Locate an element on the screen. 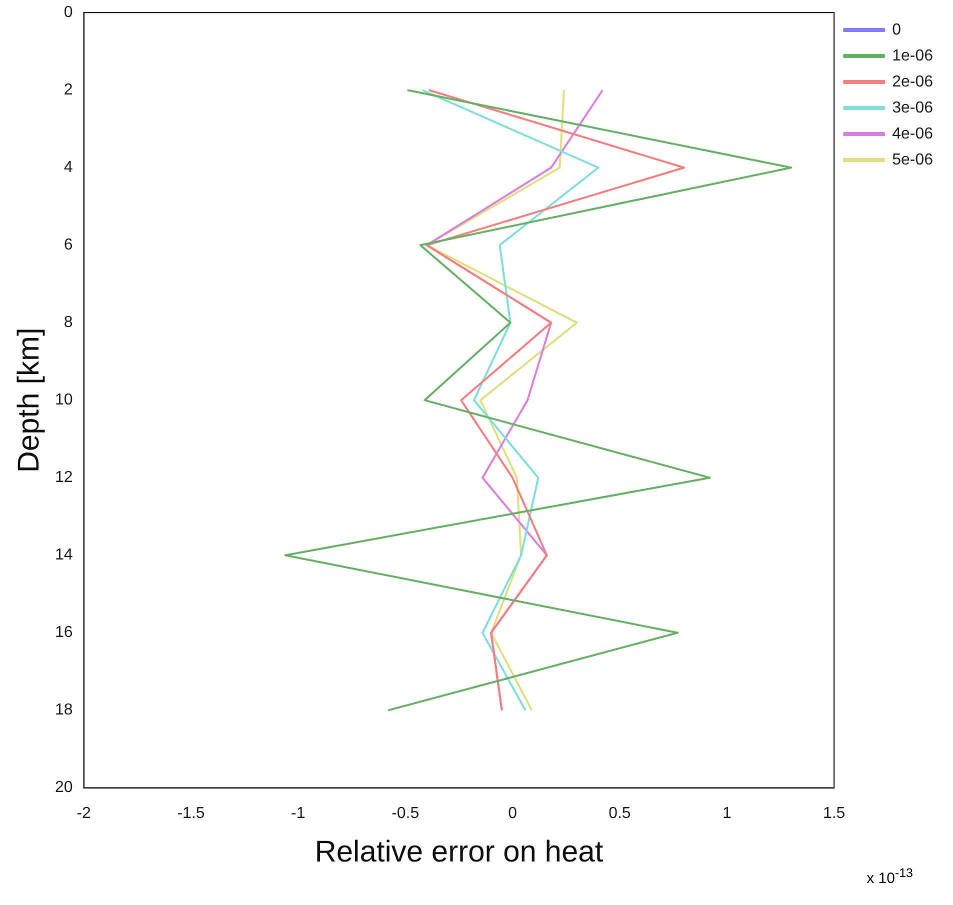 The height and width of the screenshot is (905, 953). x-tick-label: 1.5 is located at coordinates (834, 813).